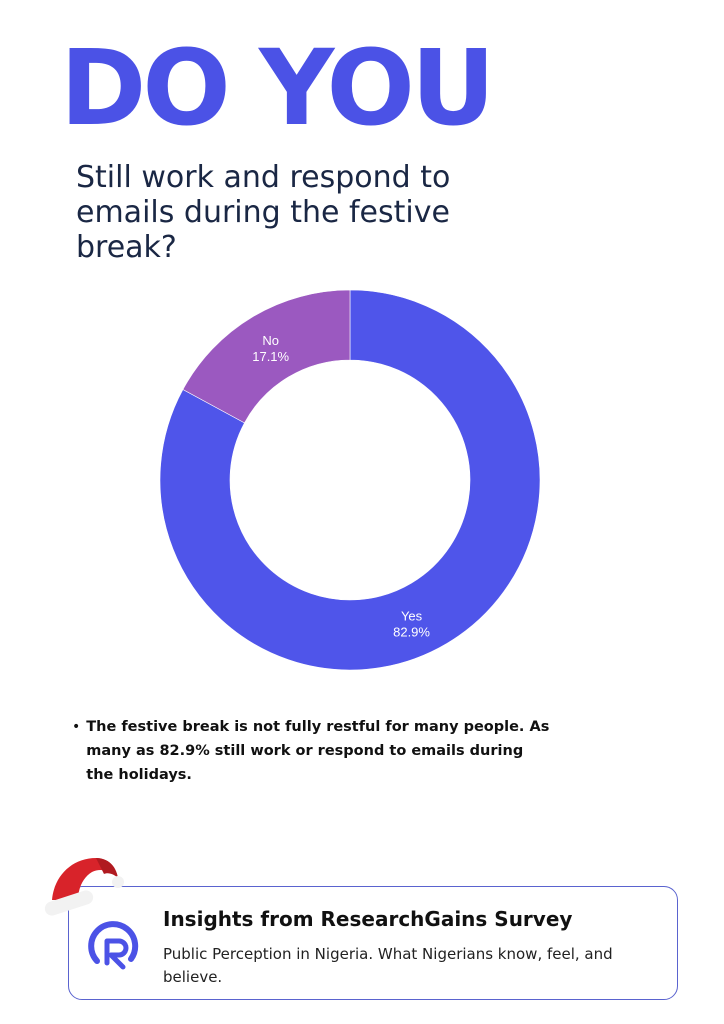  Describe the element at coordinates (84, 887) in the screenshot. I see `santa-hat-icon` at that location.